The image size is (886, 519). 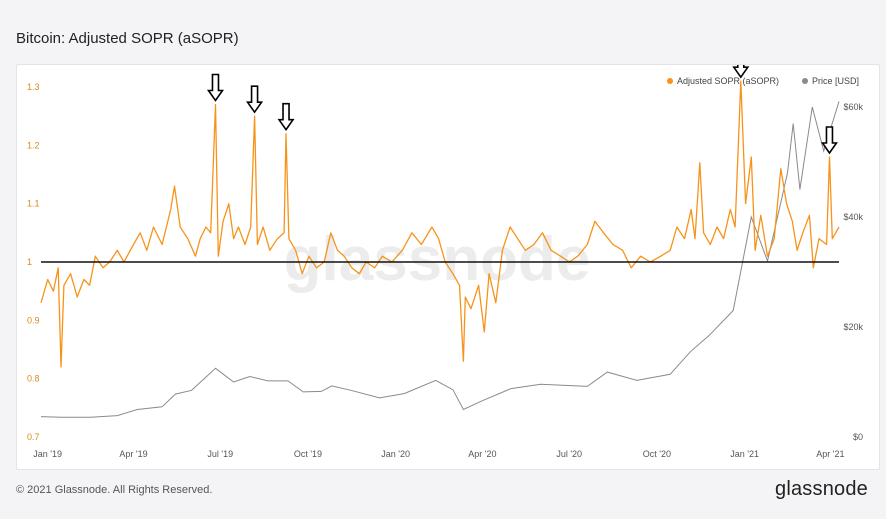 I want to click on x-tick-label: Apr '20, so click(x=482, y=454).